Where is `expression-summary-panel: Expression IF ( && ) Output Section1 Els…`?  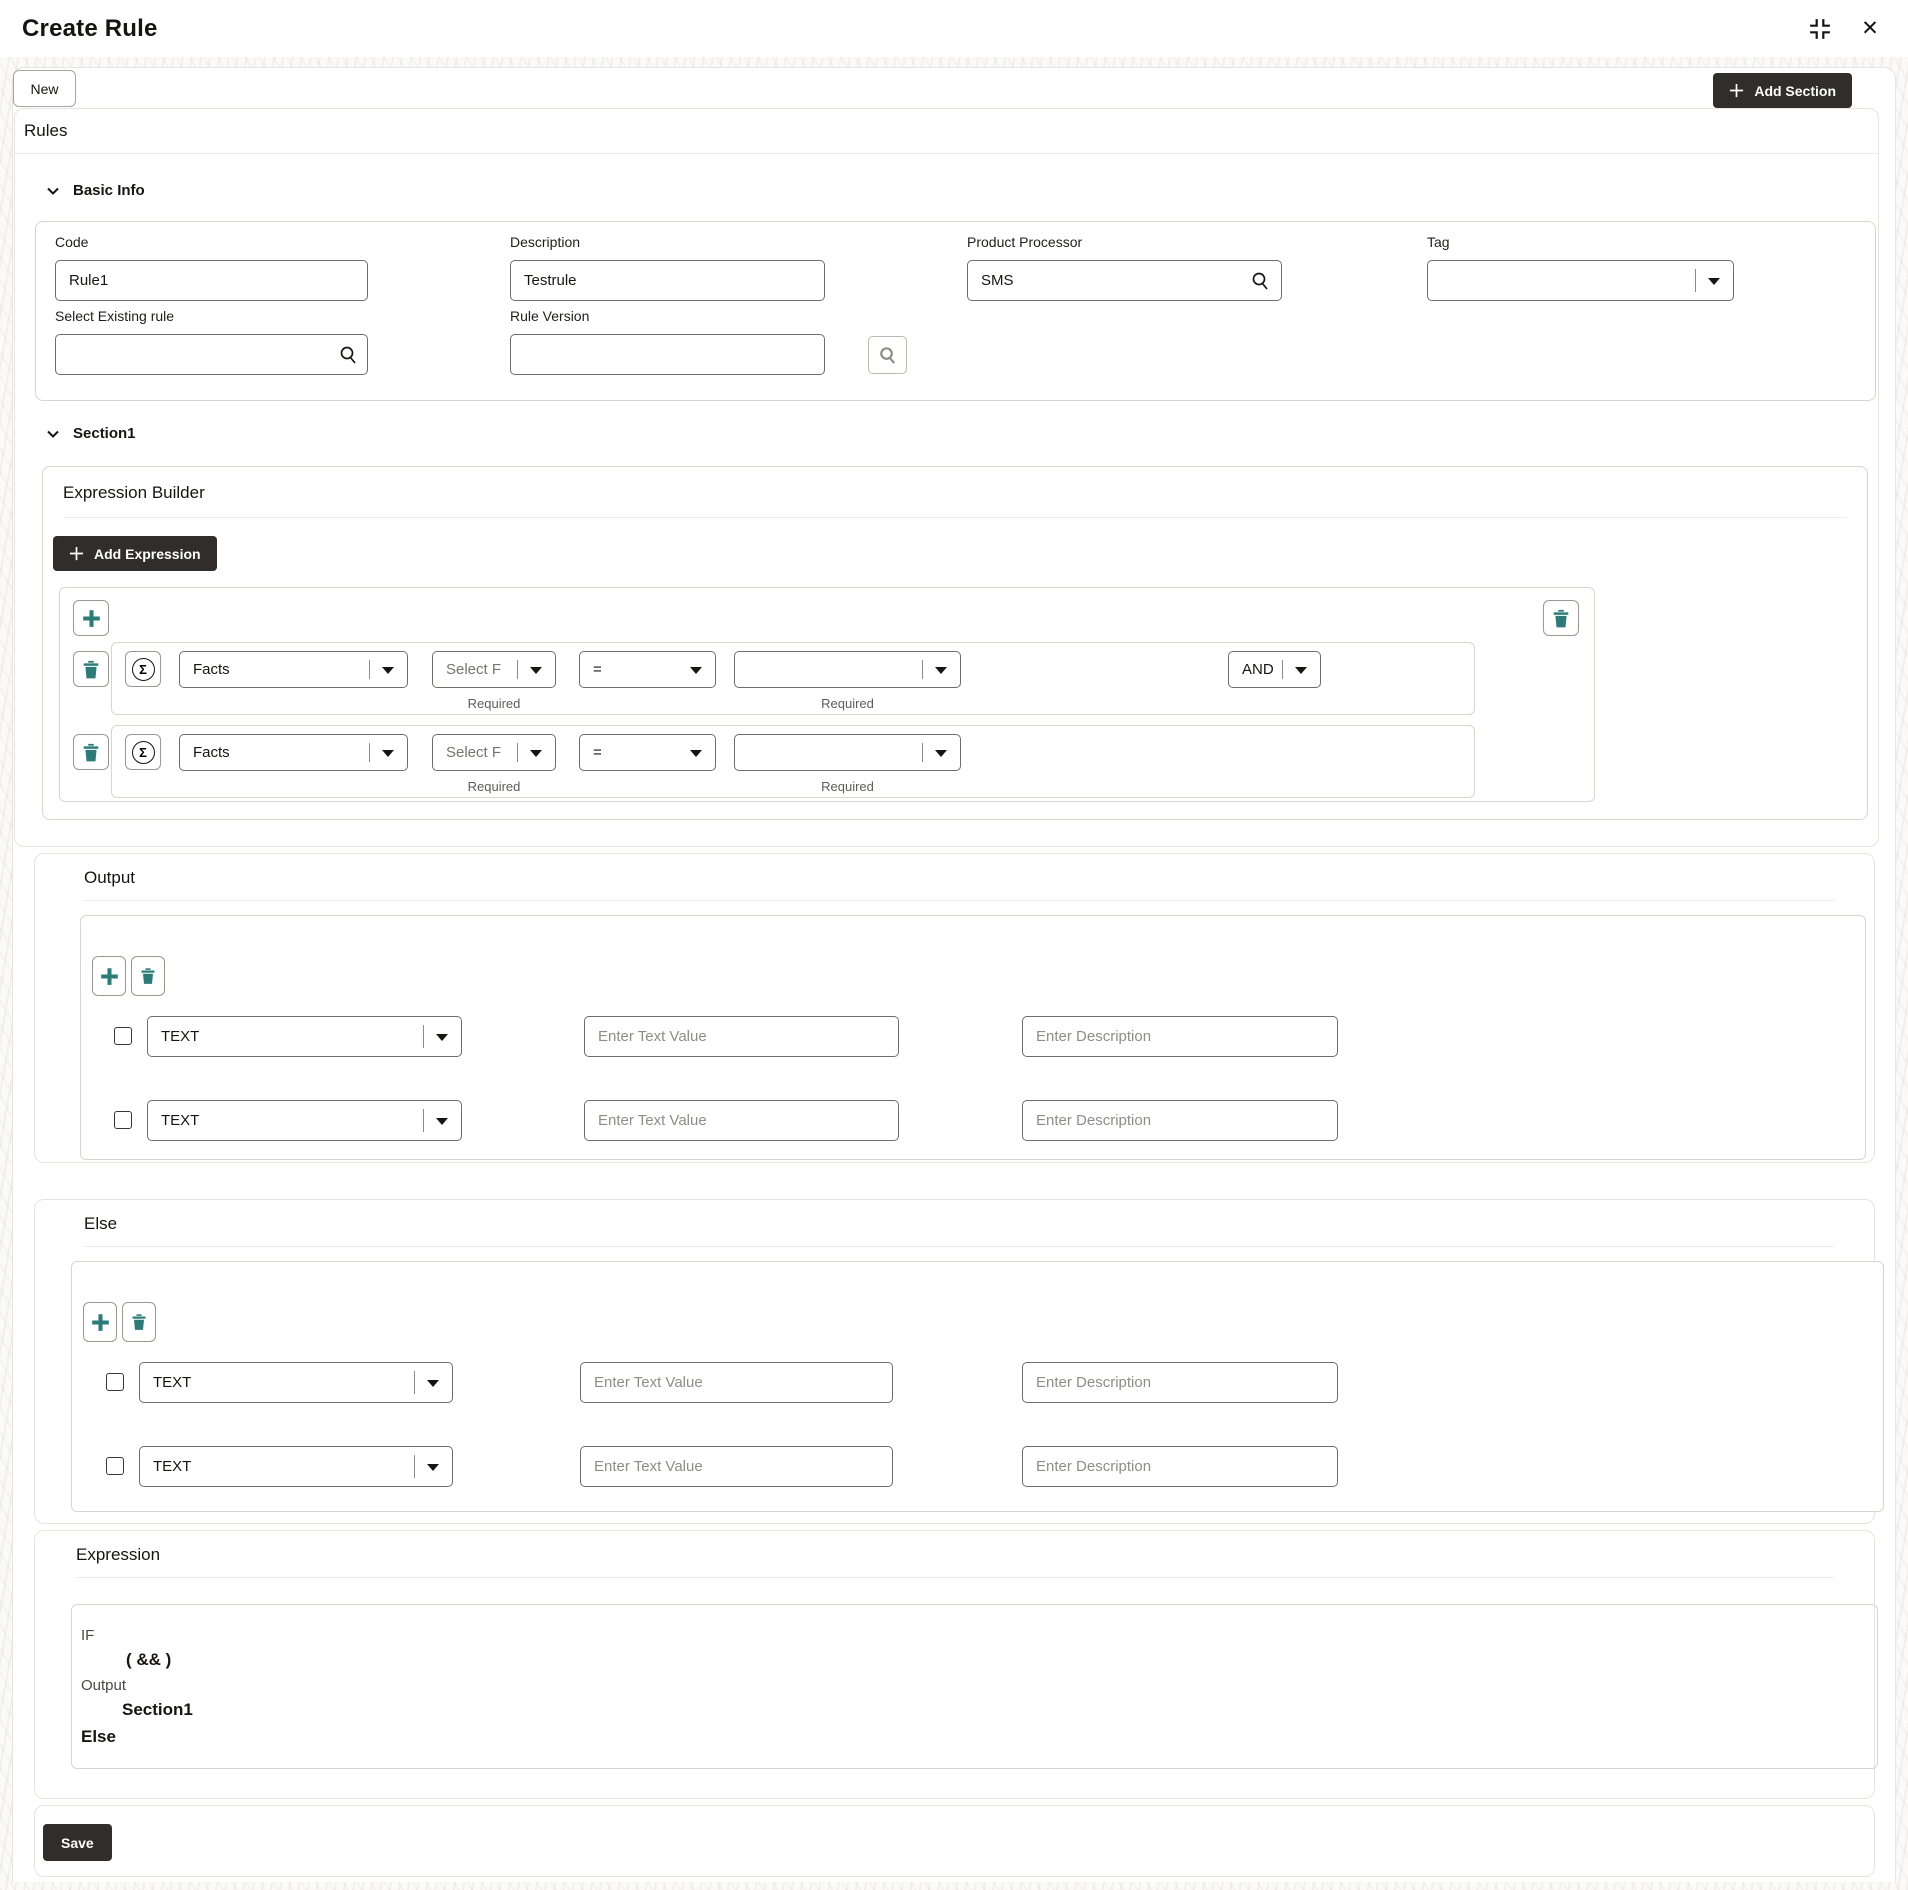 expression-summary-panel: Expression IF ( && ) Output Section1 Els… is located at coordinates (956, 1664).